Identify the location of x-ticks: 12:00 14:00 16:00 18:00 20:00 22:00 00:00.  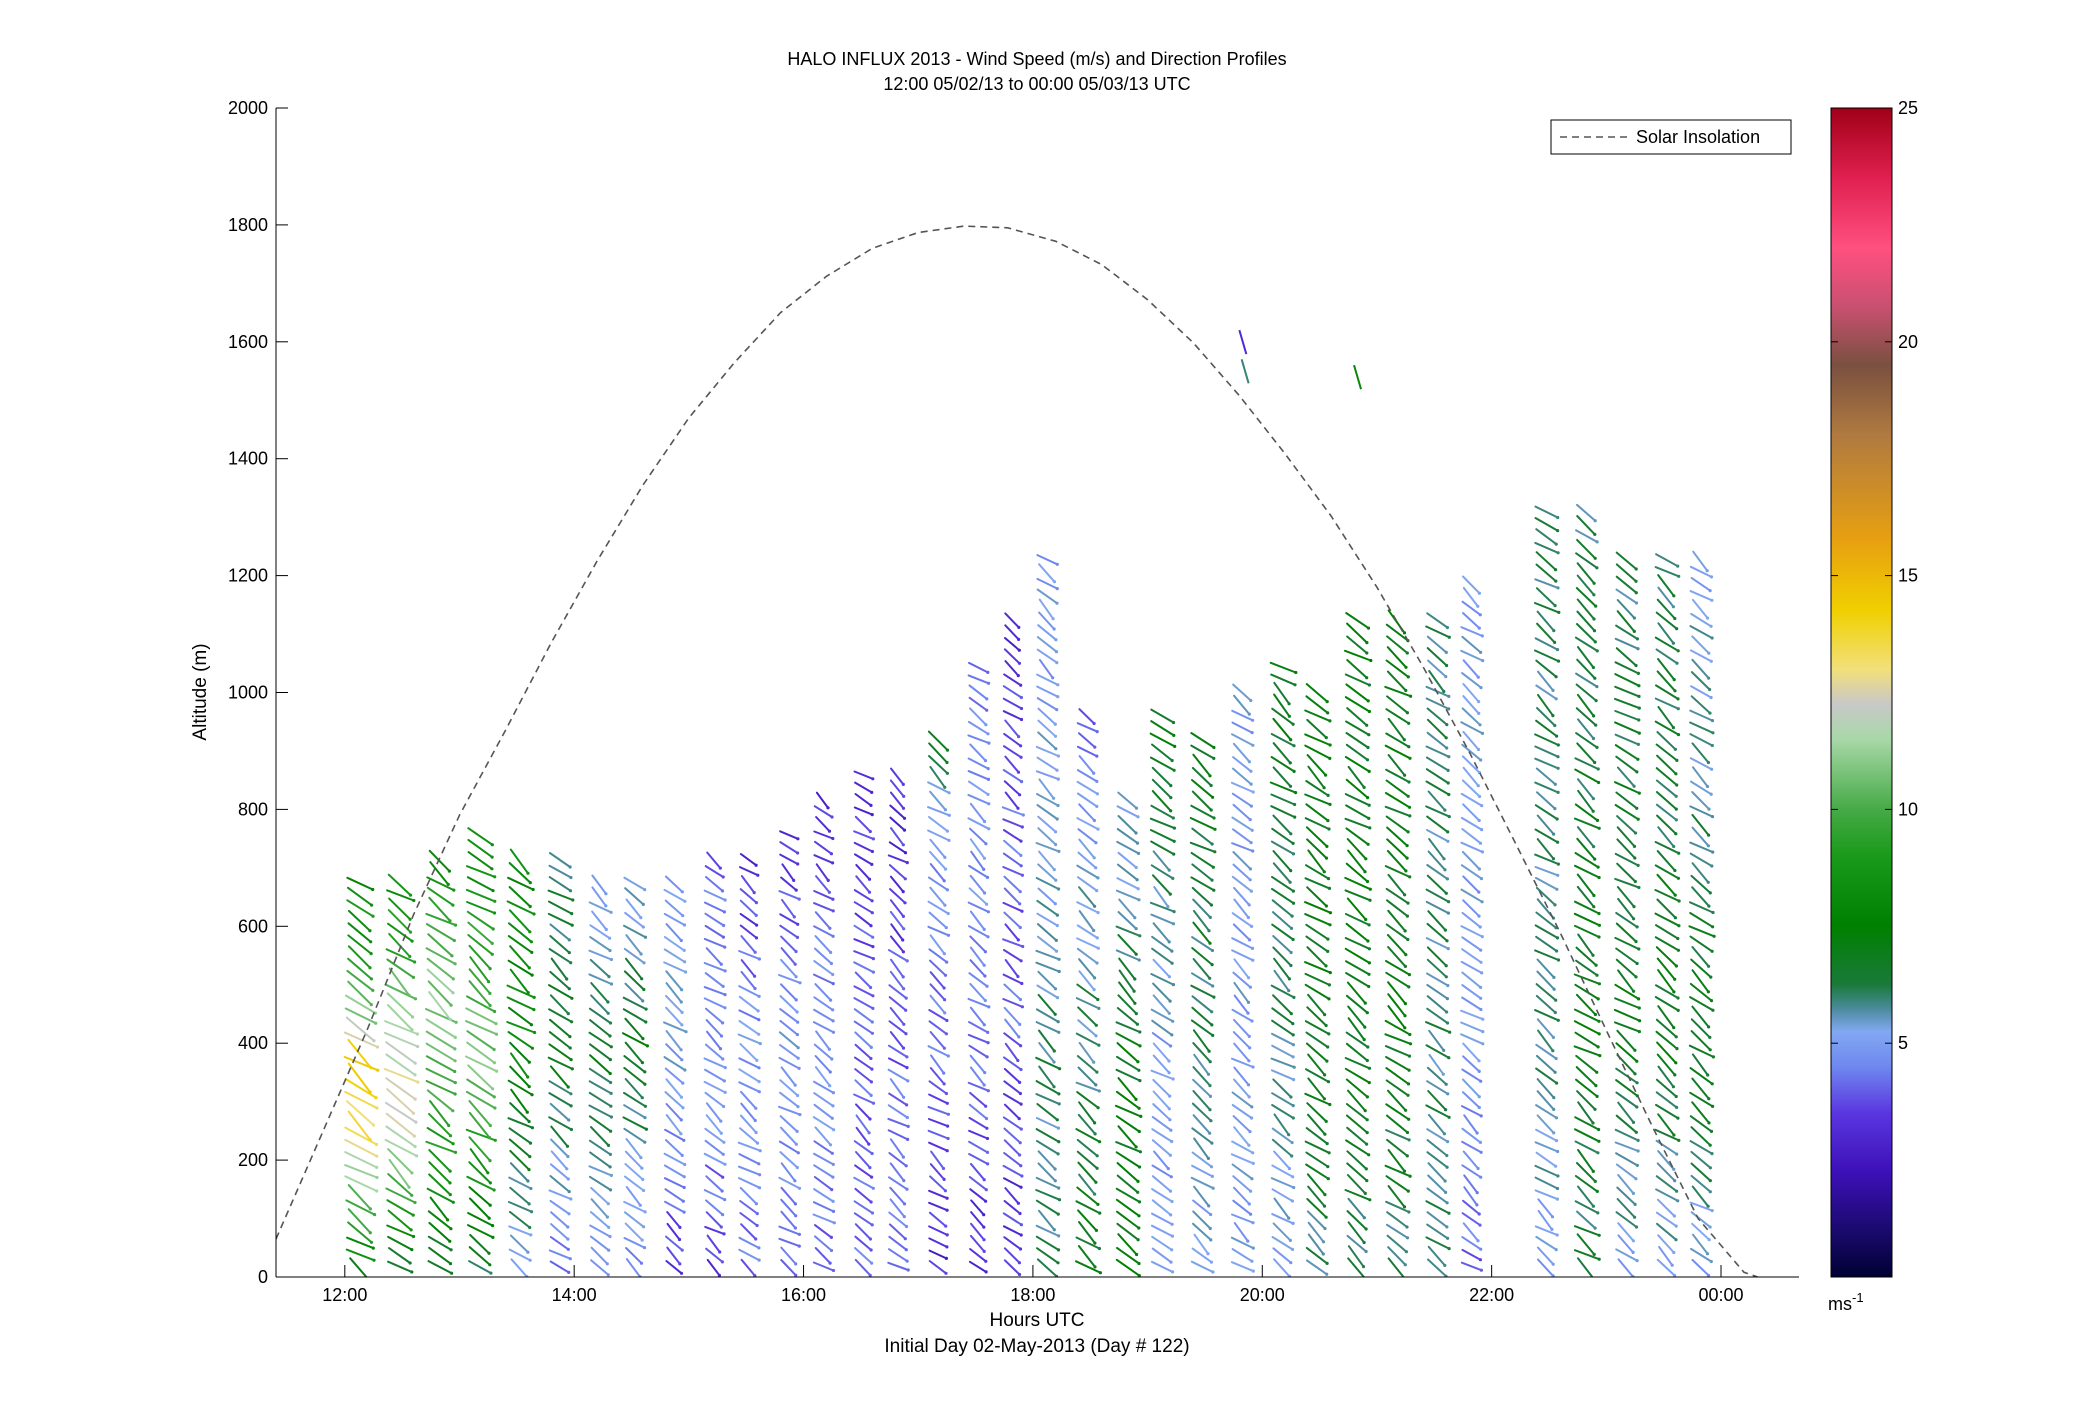
(1033, 1285).